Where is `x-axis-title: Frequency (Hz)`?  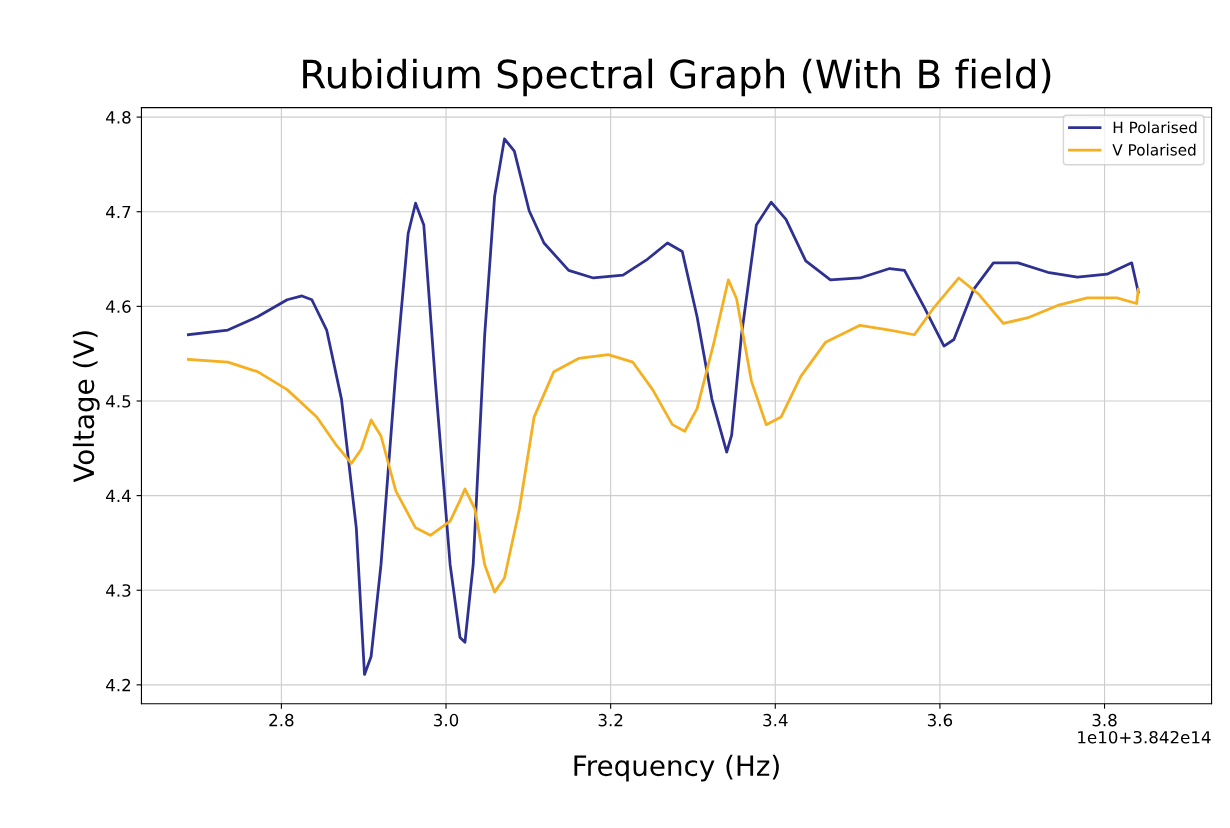 x-axis-title: Frequency (Hz) is located at coordinates (676, 768).